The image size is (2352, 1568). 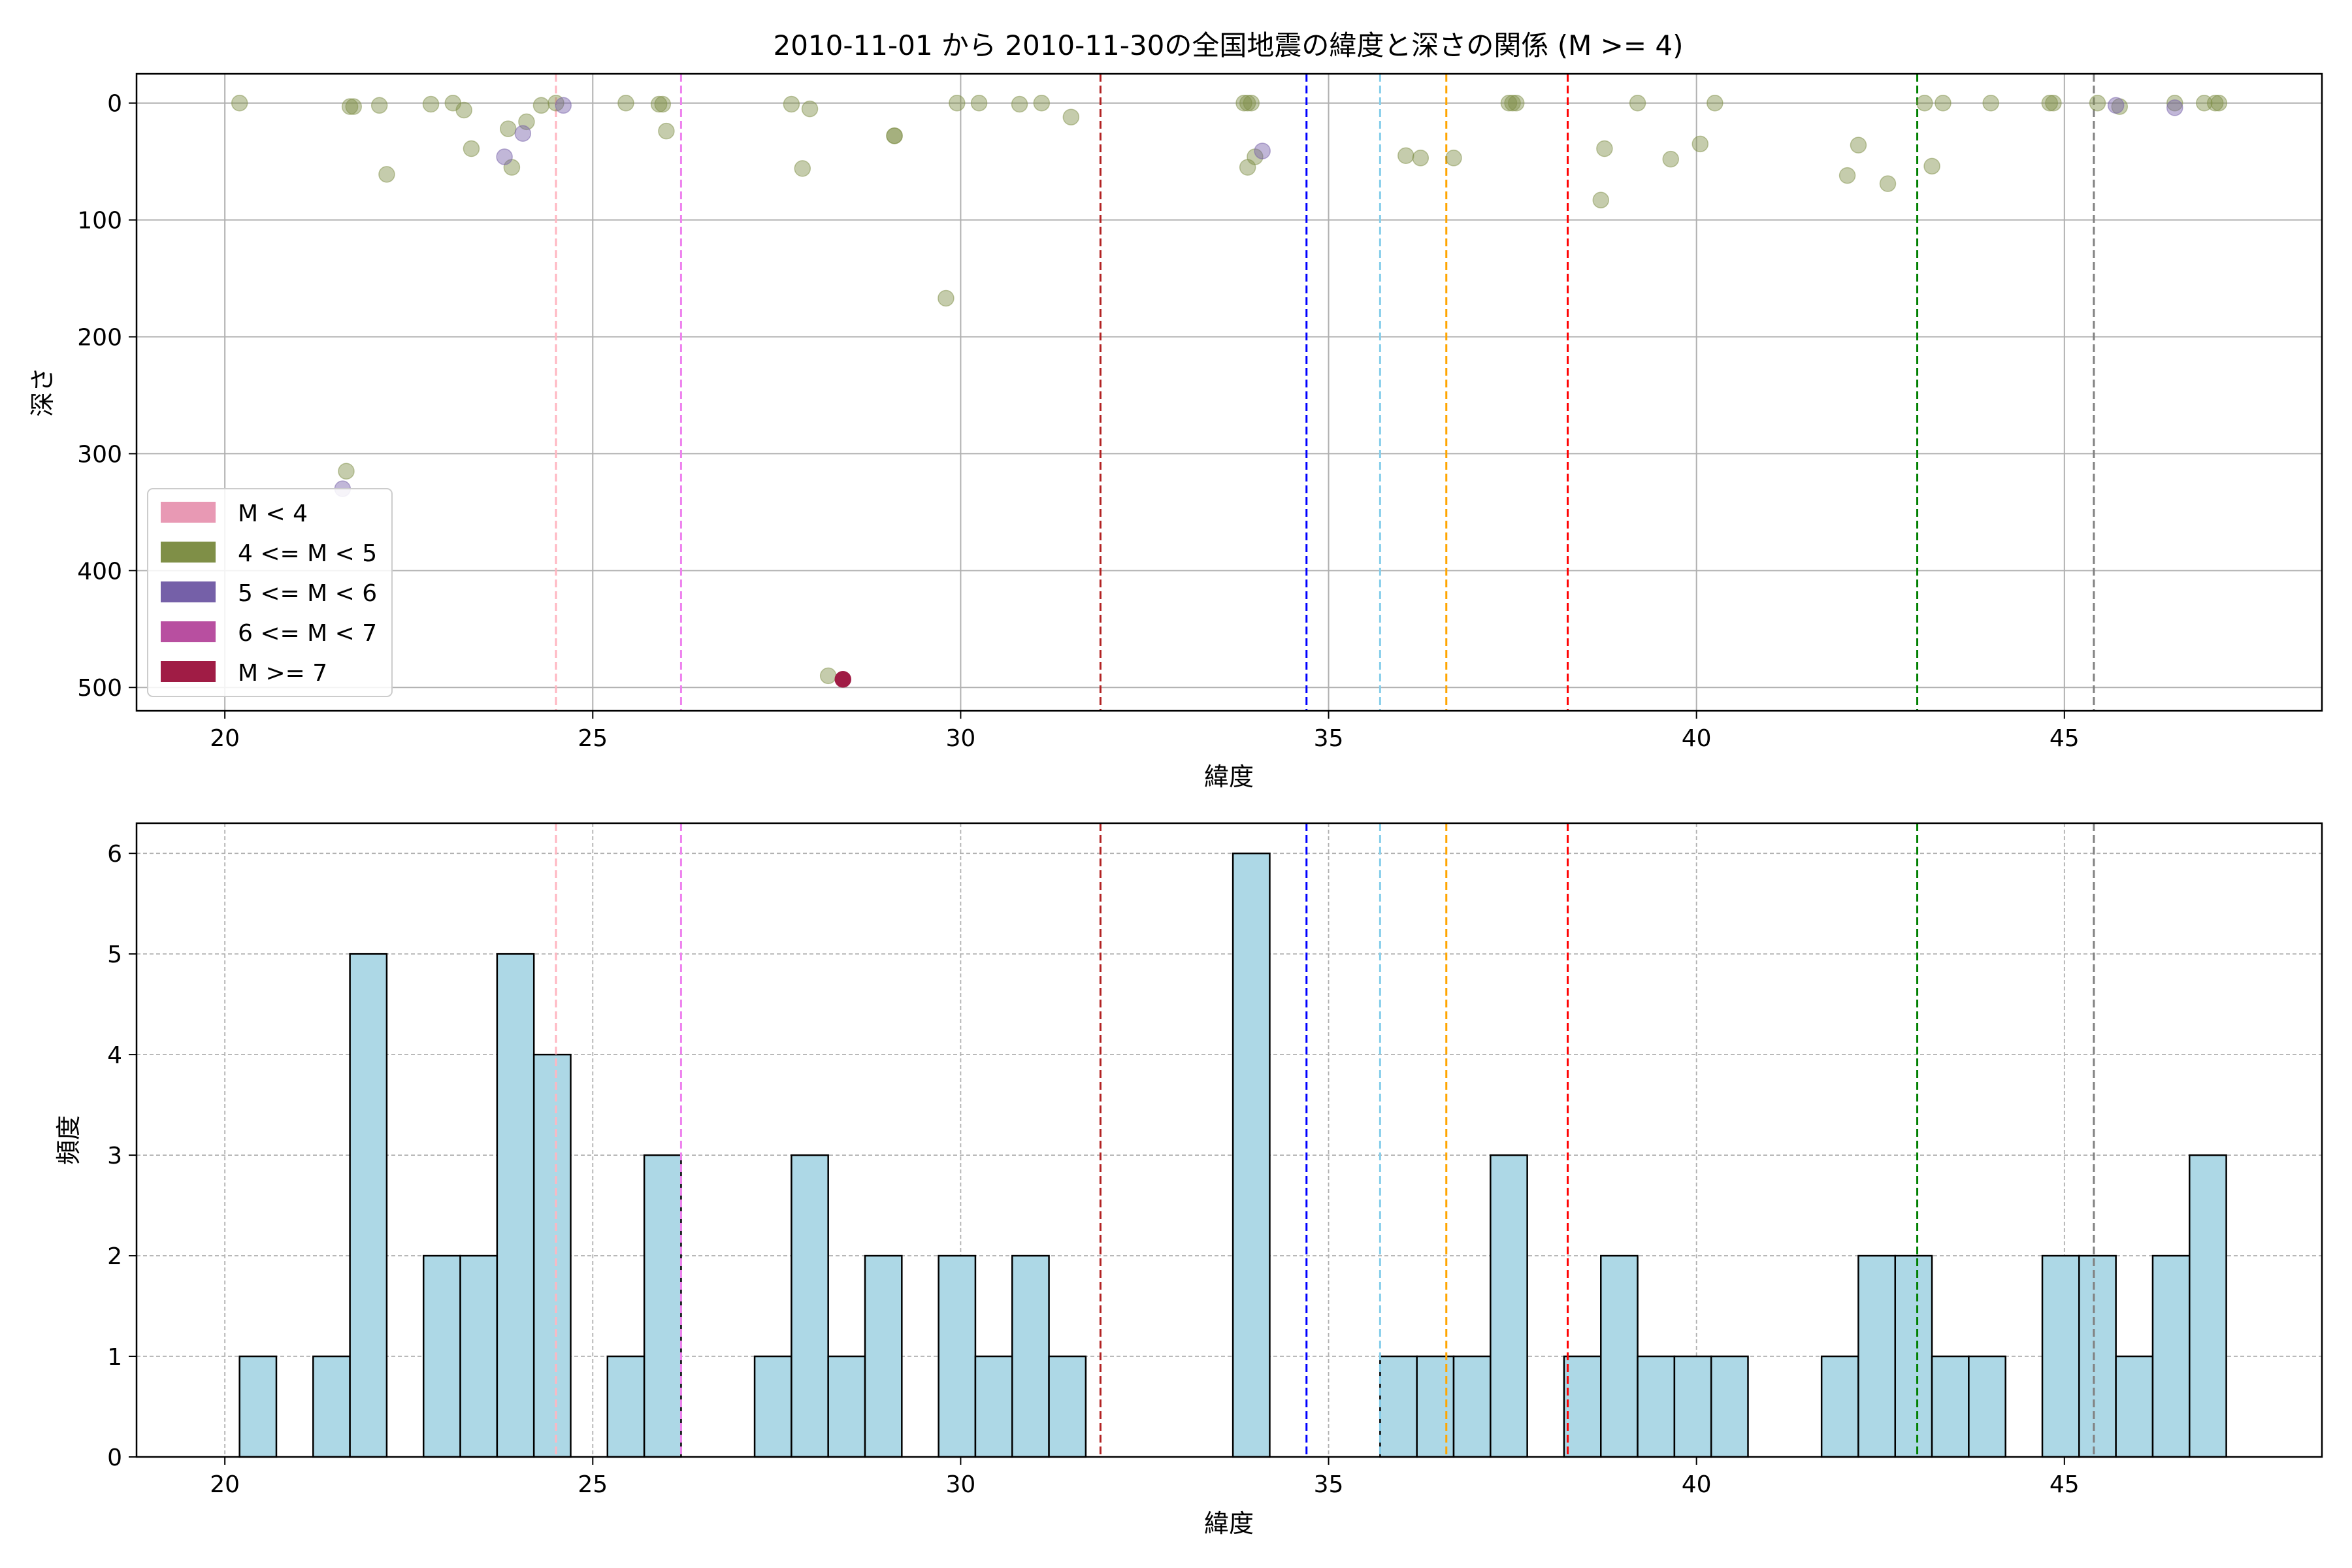 What do you see at coordinates (114, 1256) in the screenshot?
I see `y-tick-label: 2` at bounding box center [114, 1256].